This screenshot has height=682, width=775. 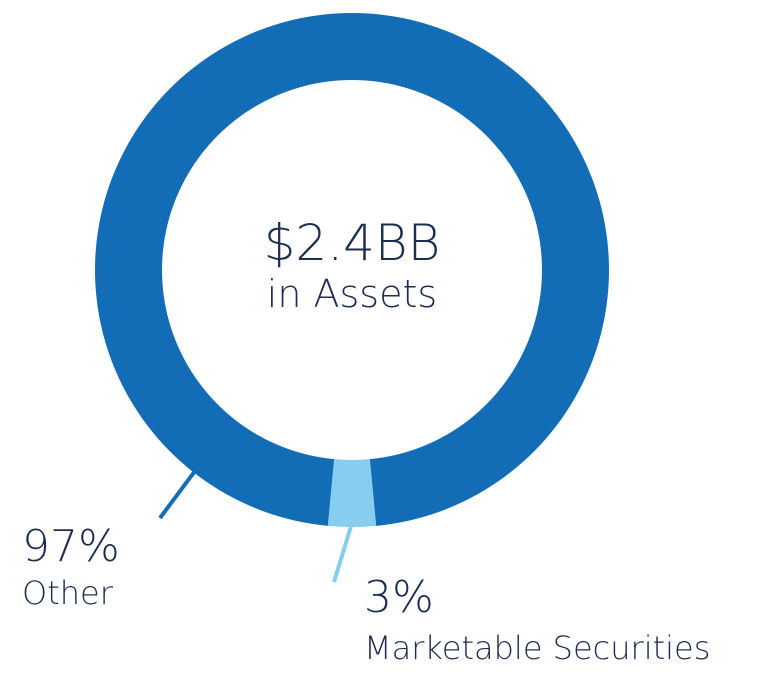 I want to click on center-label: in Assets, so click(x=352, y=294).